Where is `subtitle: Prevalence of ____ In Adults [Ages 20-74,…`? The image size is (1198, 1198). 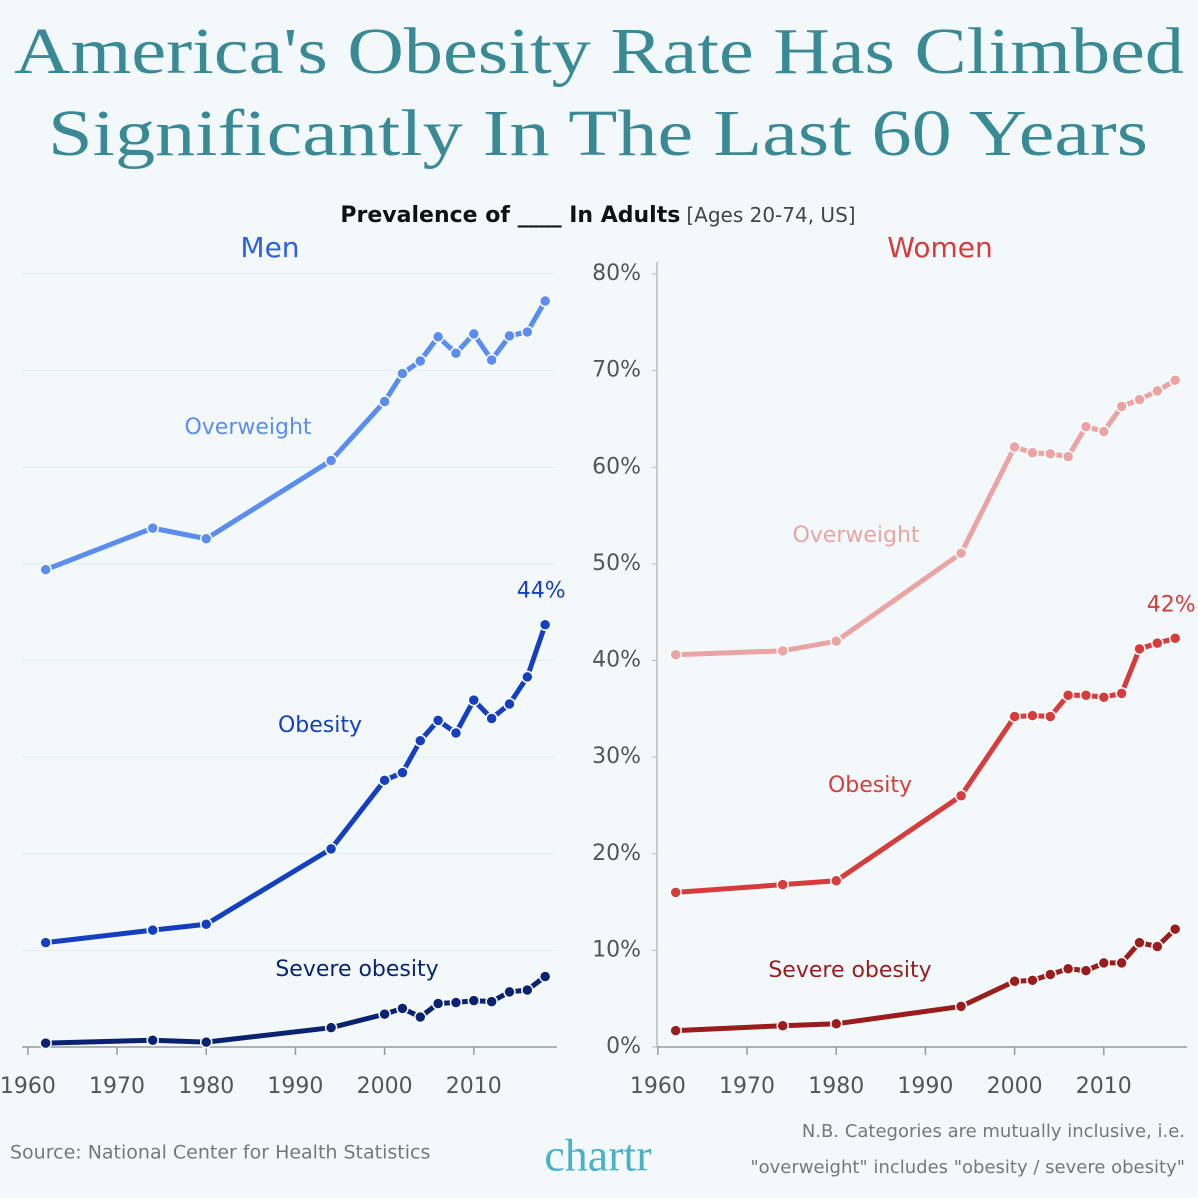 subtitle: Prevalence of ____ In Adults [Ages 20-74,… is located at coordinates (597, 216).